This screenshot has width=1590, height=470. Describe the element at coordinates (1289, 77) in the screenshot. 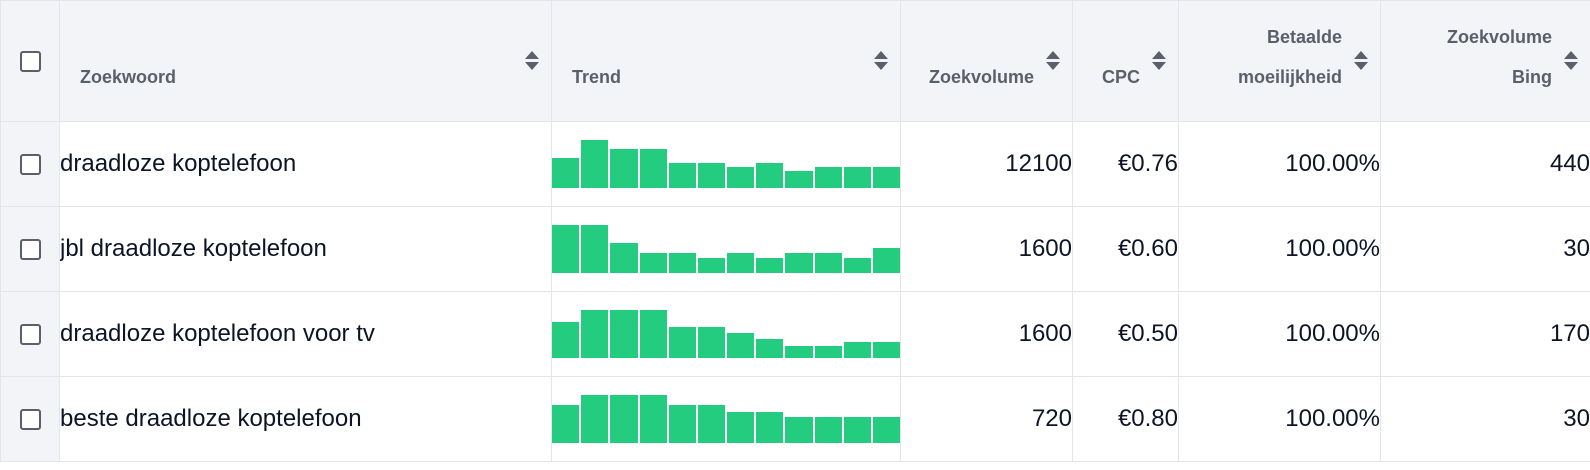

I see `header-difficulty-line2: moeilijkheid` at that location.